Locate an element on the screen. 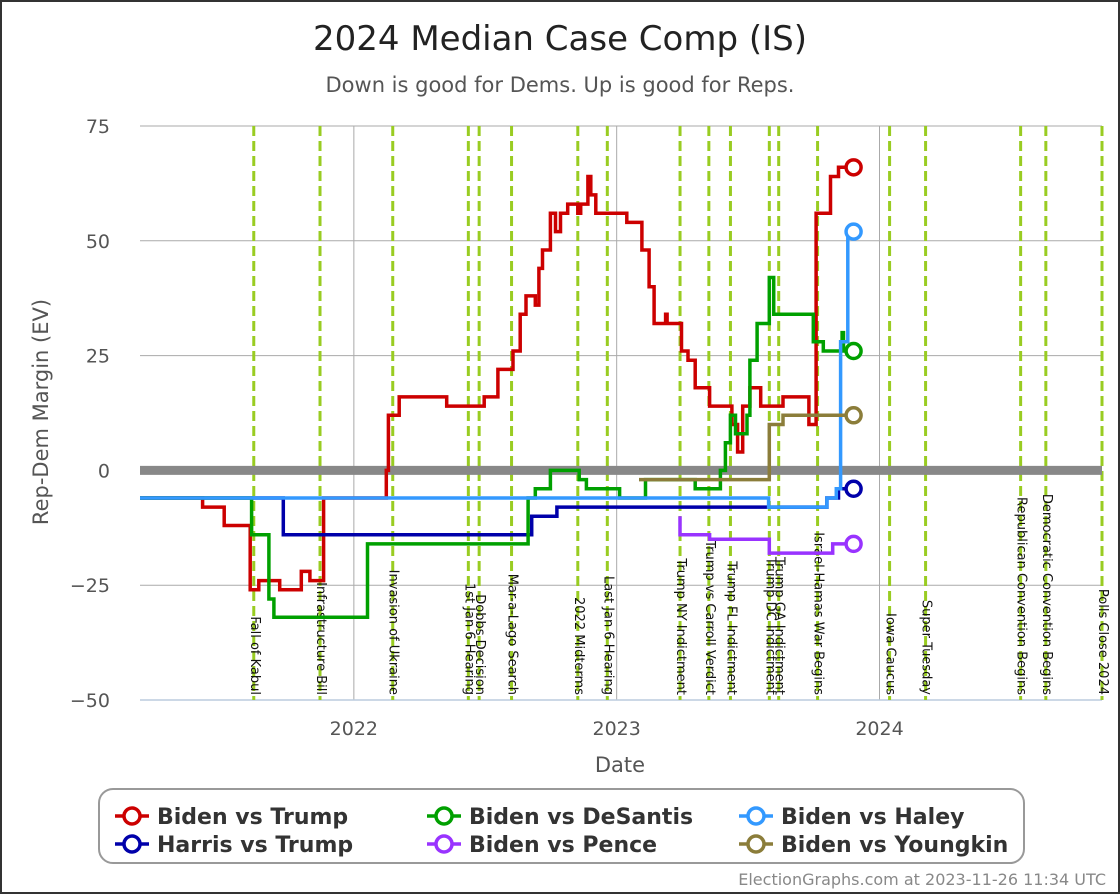 This screenshot has width=1120, height=896. event-label: Polls Close 2024 is located at coordinates (1102, 642).